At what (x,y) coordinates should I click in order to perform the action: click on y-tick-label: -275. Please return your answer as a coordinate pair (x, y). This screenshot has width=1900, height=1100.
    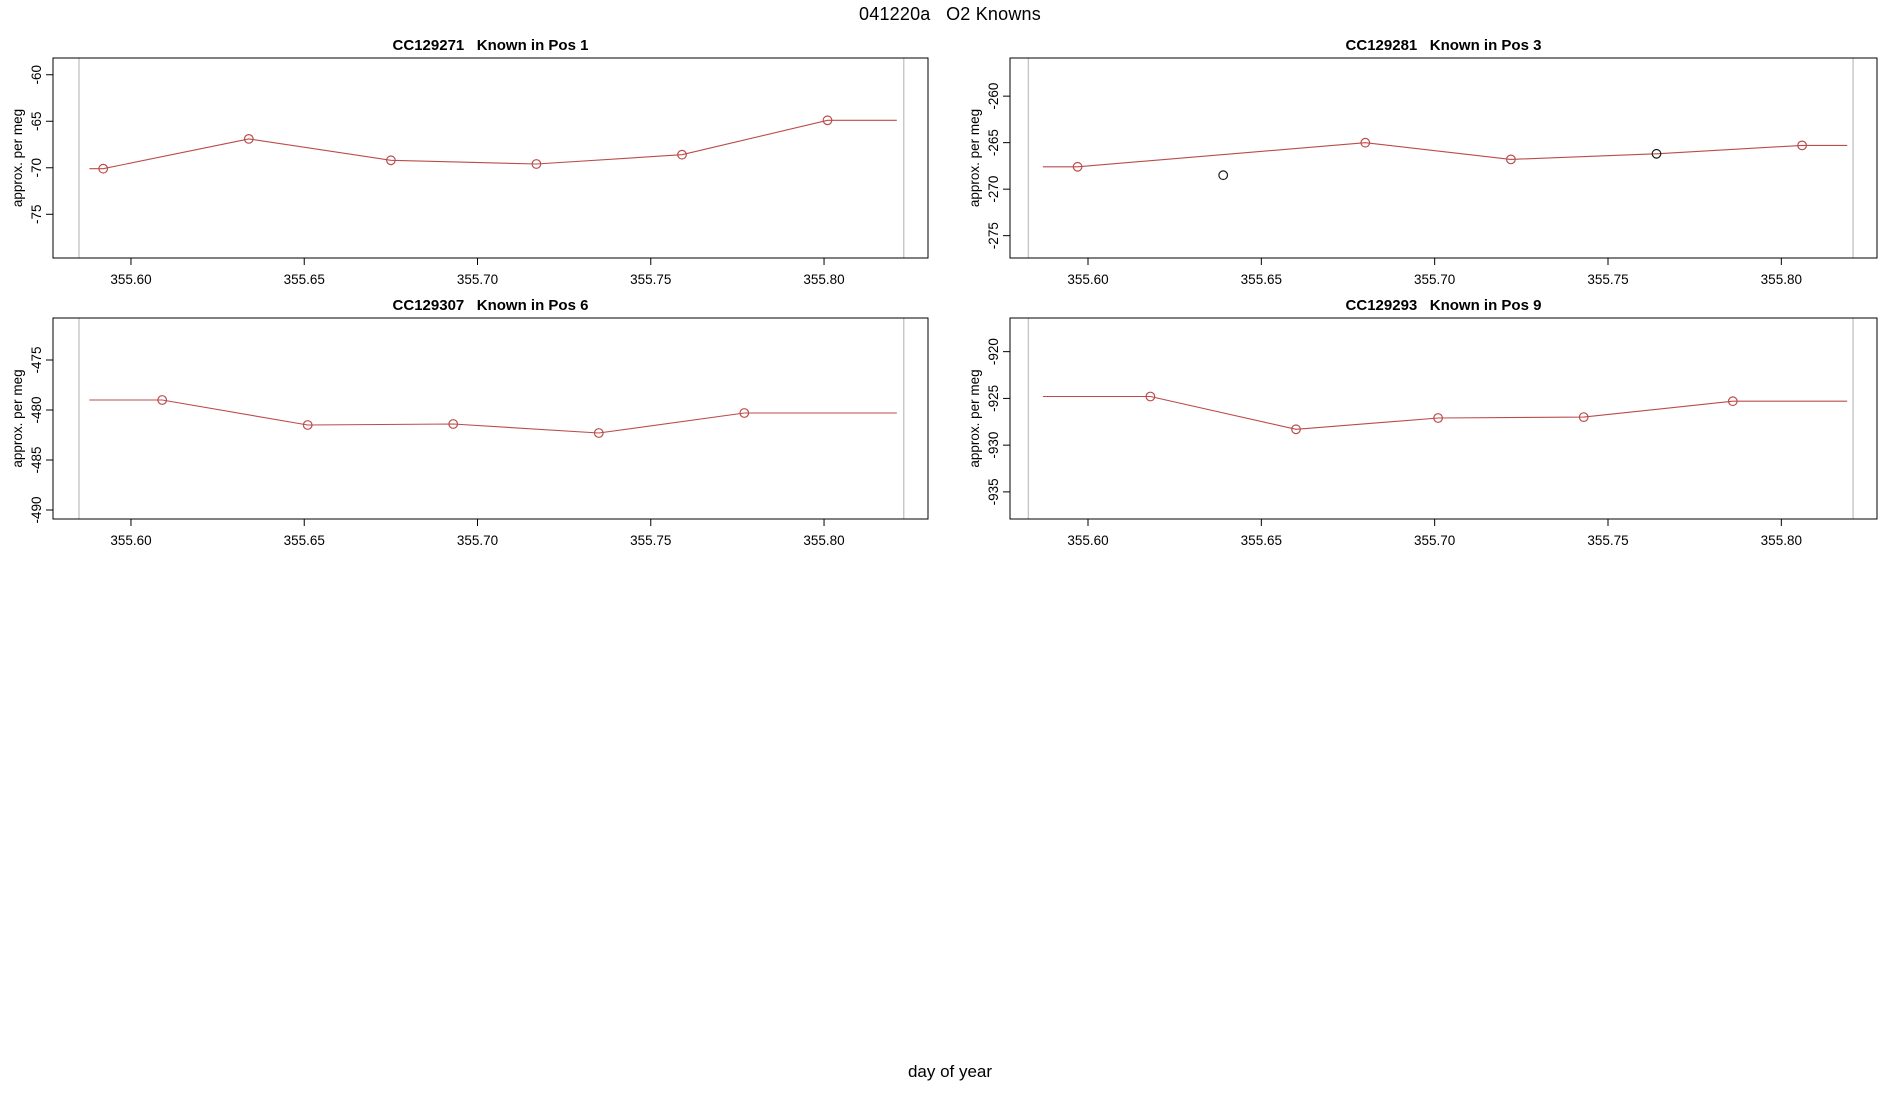
    Looking at the image, I should click on (993, 235).